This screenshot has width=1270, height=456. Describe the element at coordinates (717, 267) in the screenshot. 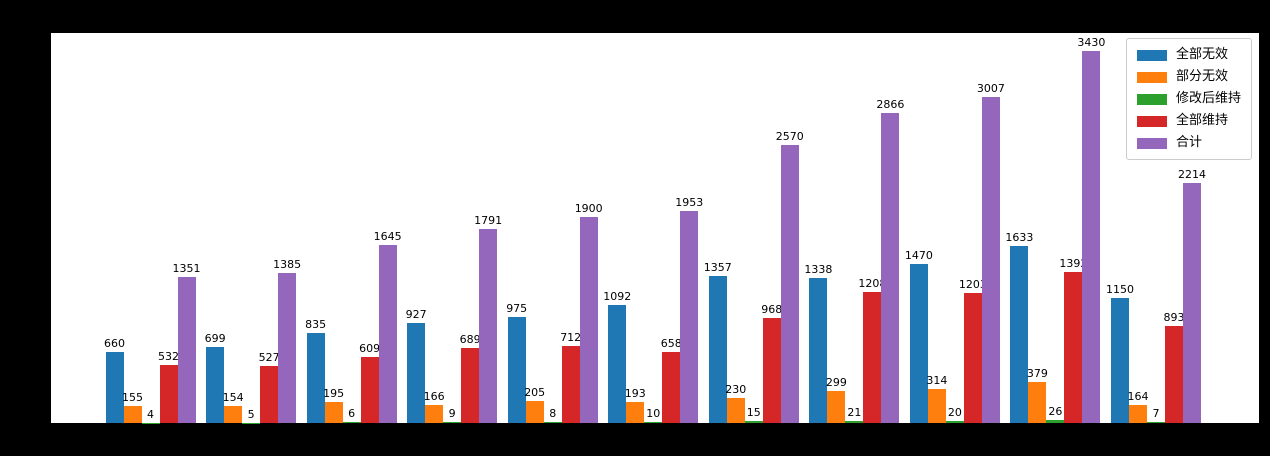

I see `bar-value-label: 1357` at that location.